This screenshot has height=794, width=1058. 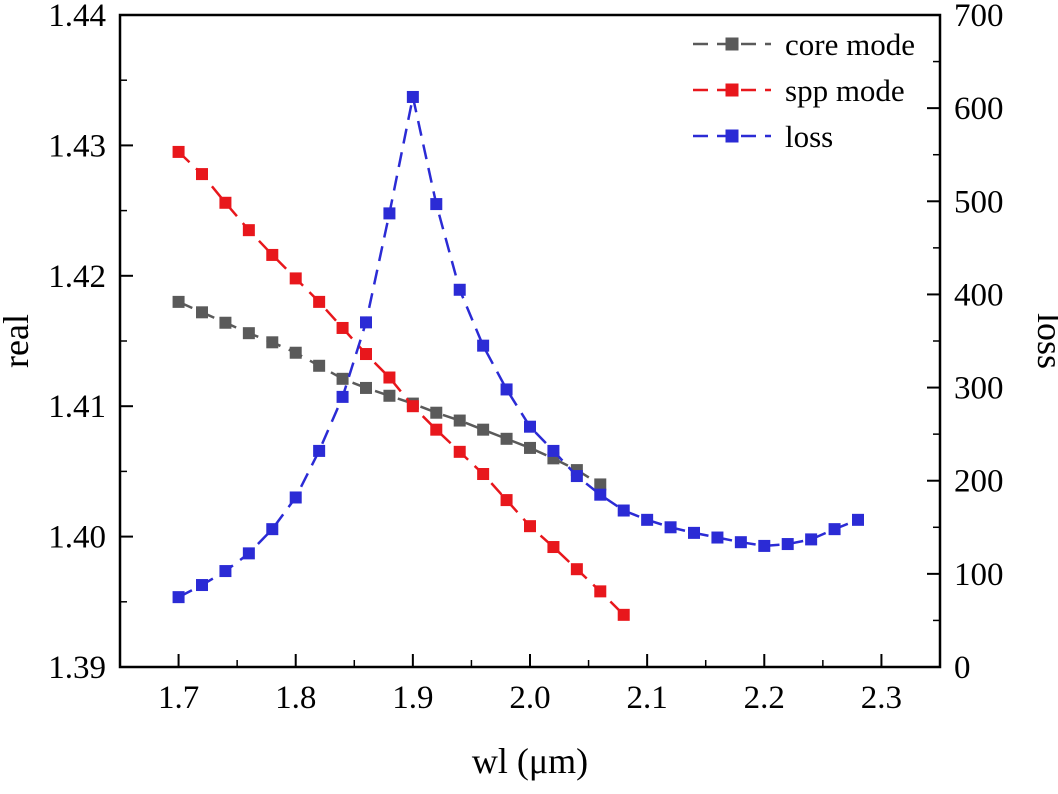 I want to click on left-tick-label: 1.42, so click(x=77, y=277).